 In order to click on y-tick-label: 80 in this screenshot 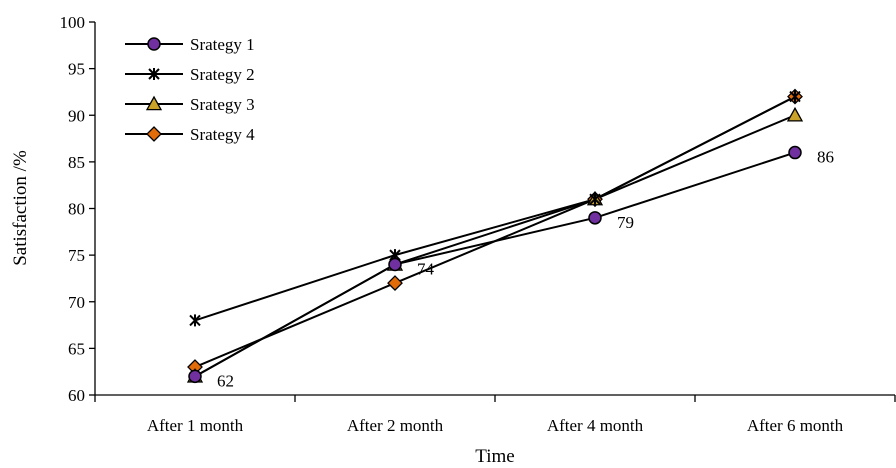, I will do `click(76, 209)`.